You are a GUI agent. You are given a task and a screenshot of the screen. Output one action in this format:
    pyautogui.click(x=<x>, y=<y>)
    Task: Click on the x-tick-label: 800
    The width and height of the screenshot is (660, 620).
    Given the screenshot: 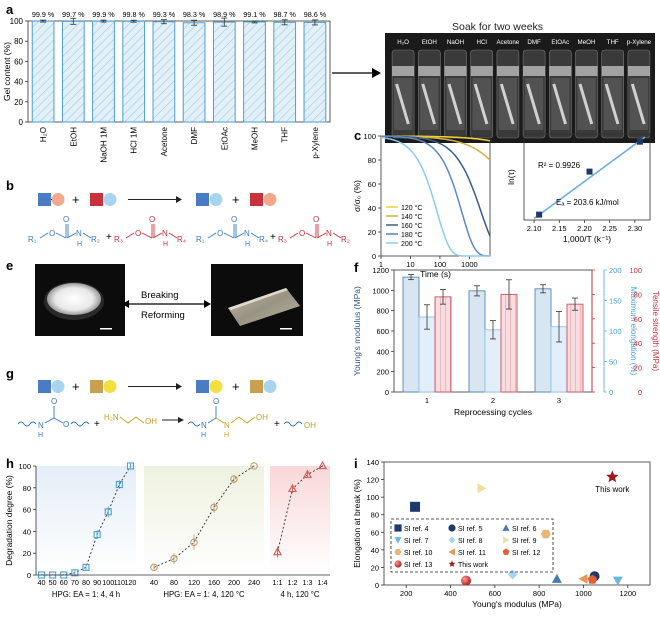 What is the action you would take?
    pyautogui.click(x=539, y=593)
    